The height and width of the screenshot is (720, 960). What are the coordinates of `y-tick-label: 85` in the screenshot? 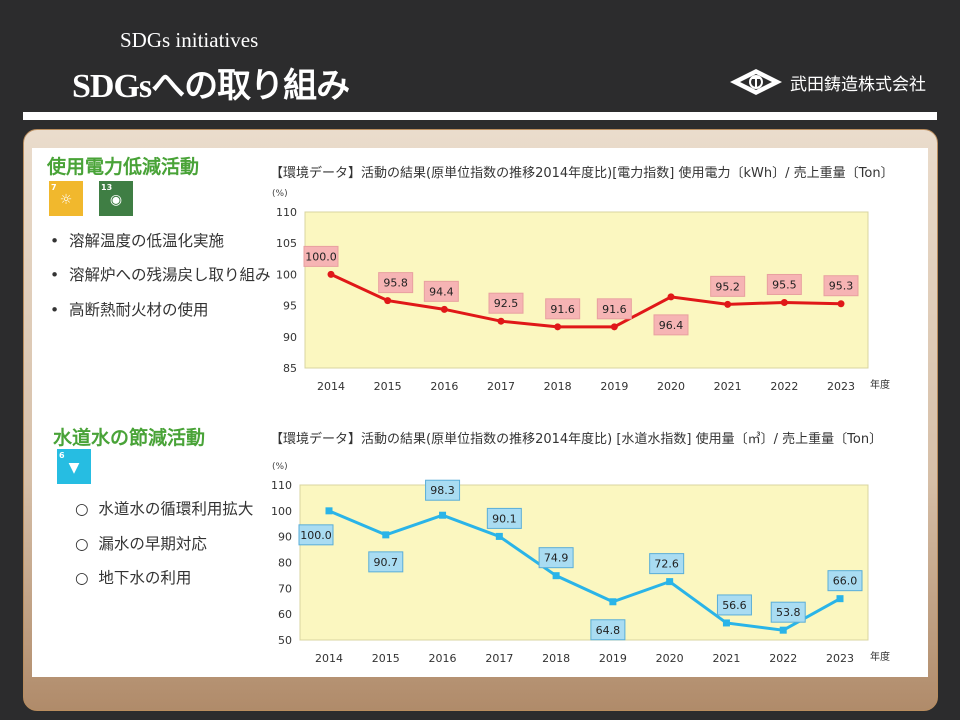 It's located at (290, 368).